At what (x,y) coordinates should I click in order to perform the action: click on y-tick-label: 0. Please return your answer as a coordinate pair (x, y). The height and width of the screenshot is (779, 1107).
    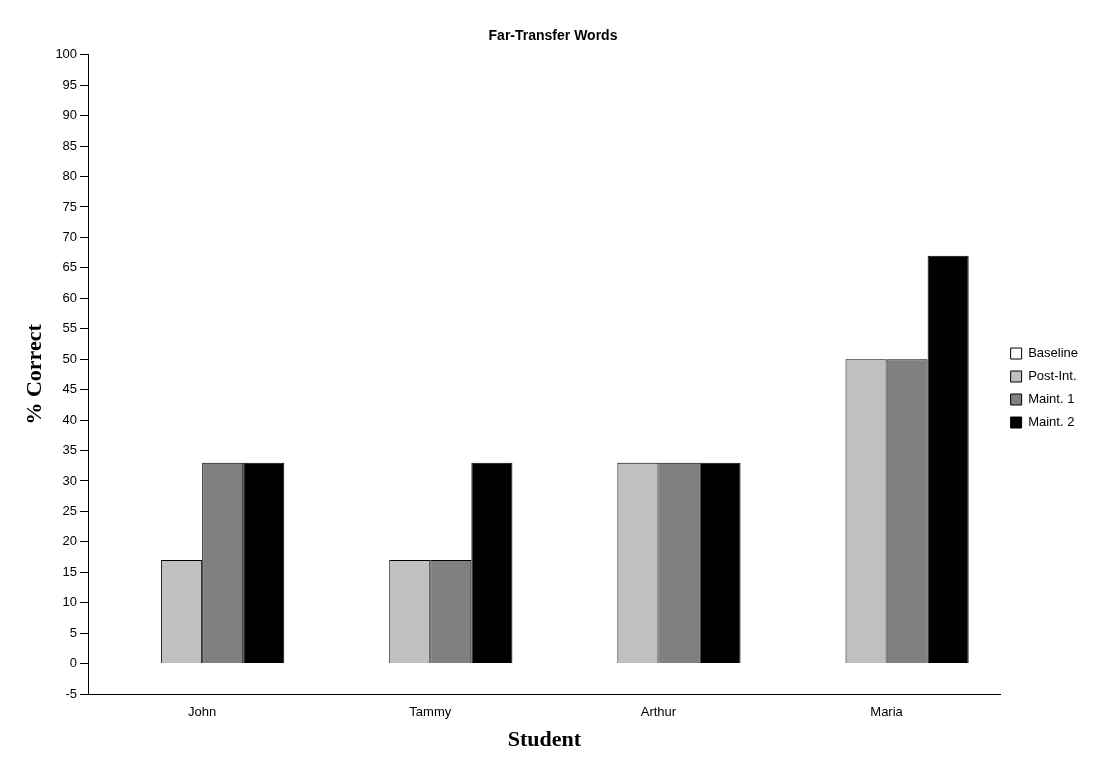
    Looking at the image, I should click on (73, 663).